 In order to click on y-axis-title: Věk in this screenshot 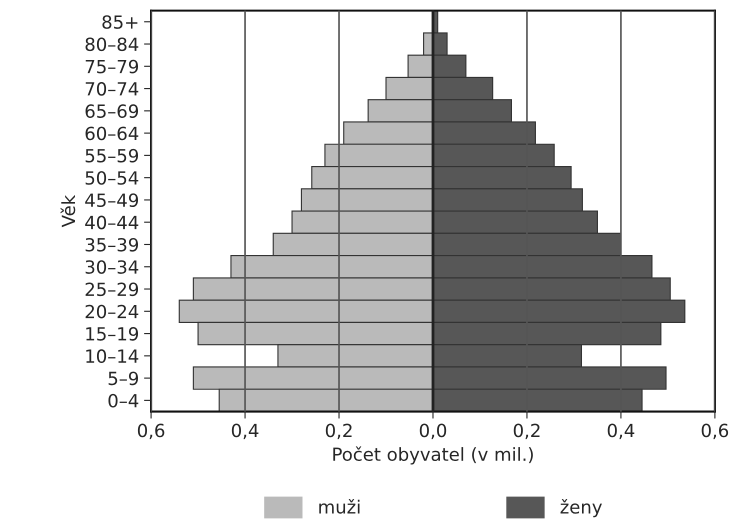, I will do `click(68, 211)`.